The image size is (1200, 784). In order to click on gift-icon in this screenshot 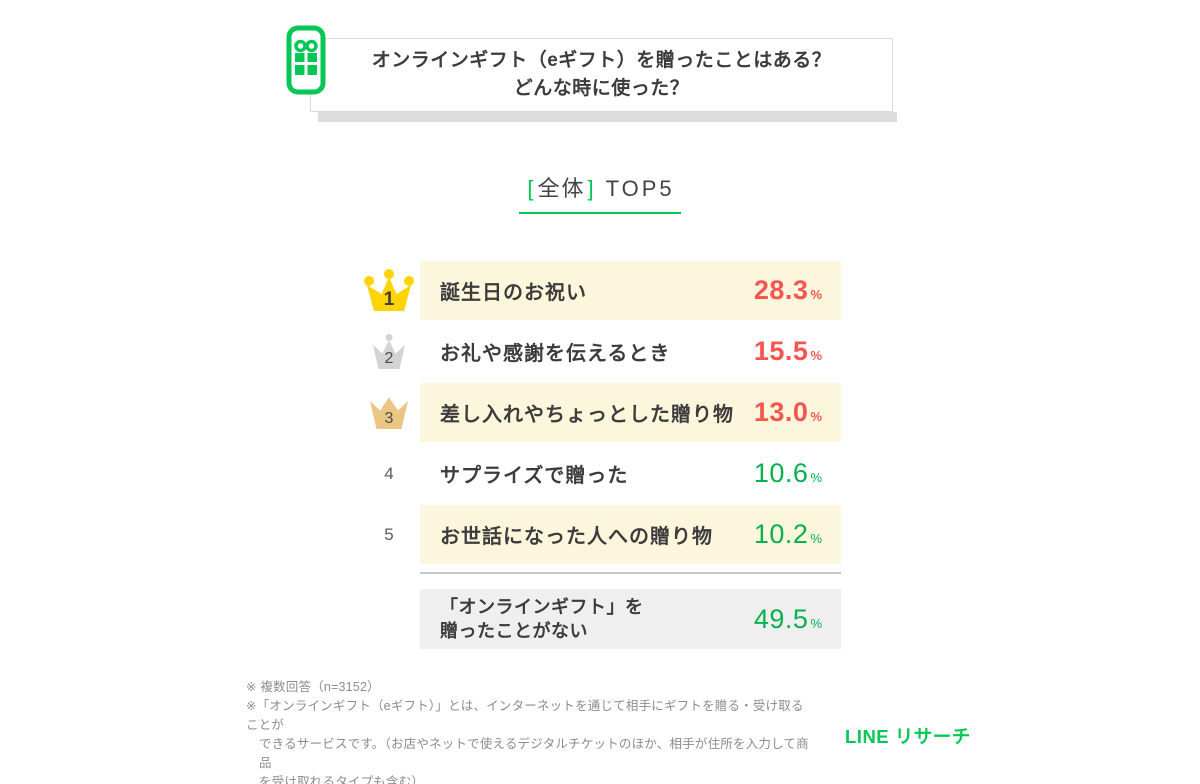, I will do `click(306, 60)`.